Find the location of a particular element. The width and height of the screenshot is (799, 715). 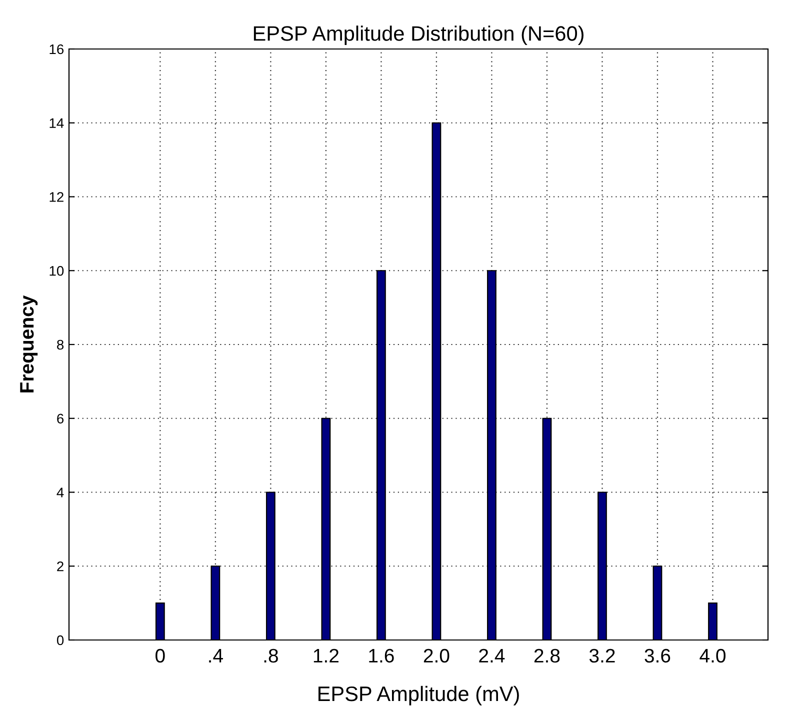

x-tick-label: .4 is located at coordinates (216, 655).